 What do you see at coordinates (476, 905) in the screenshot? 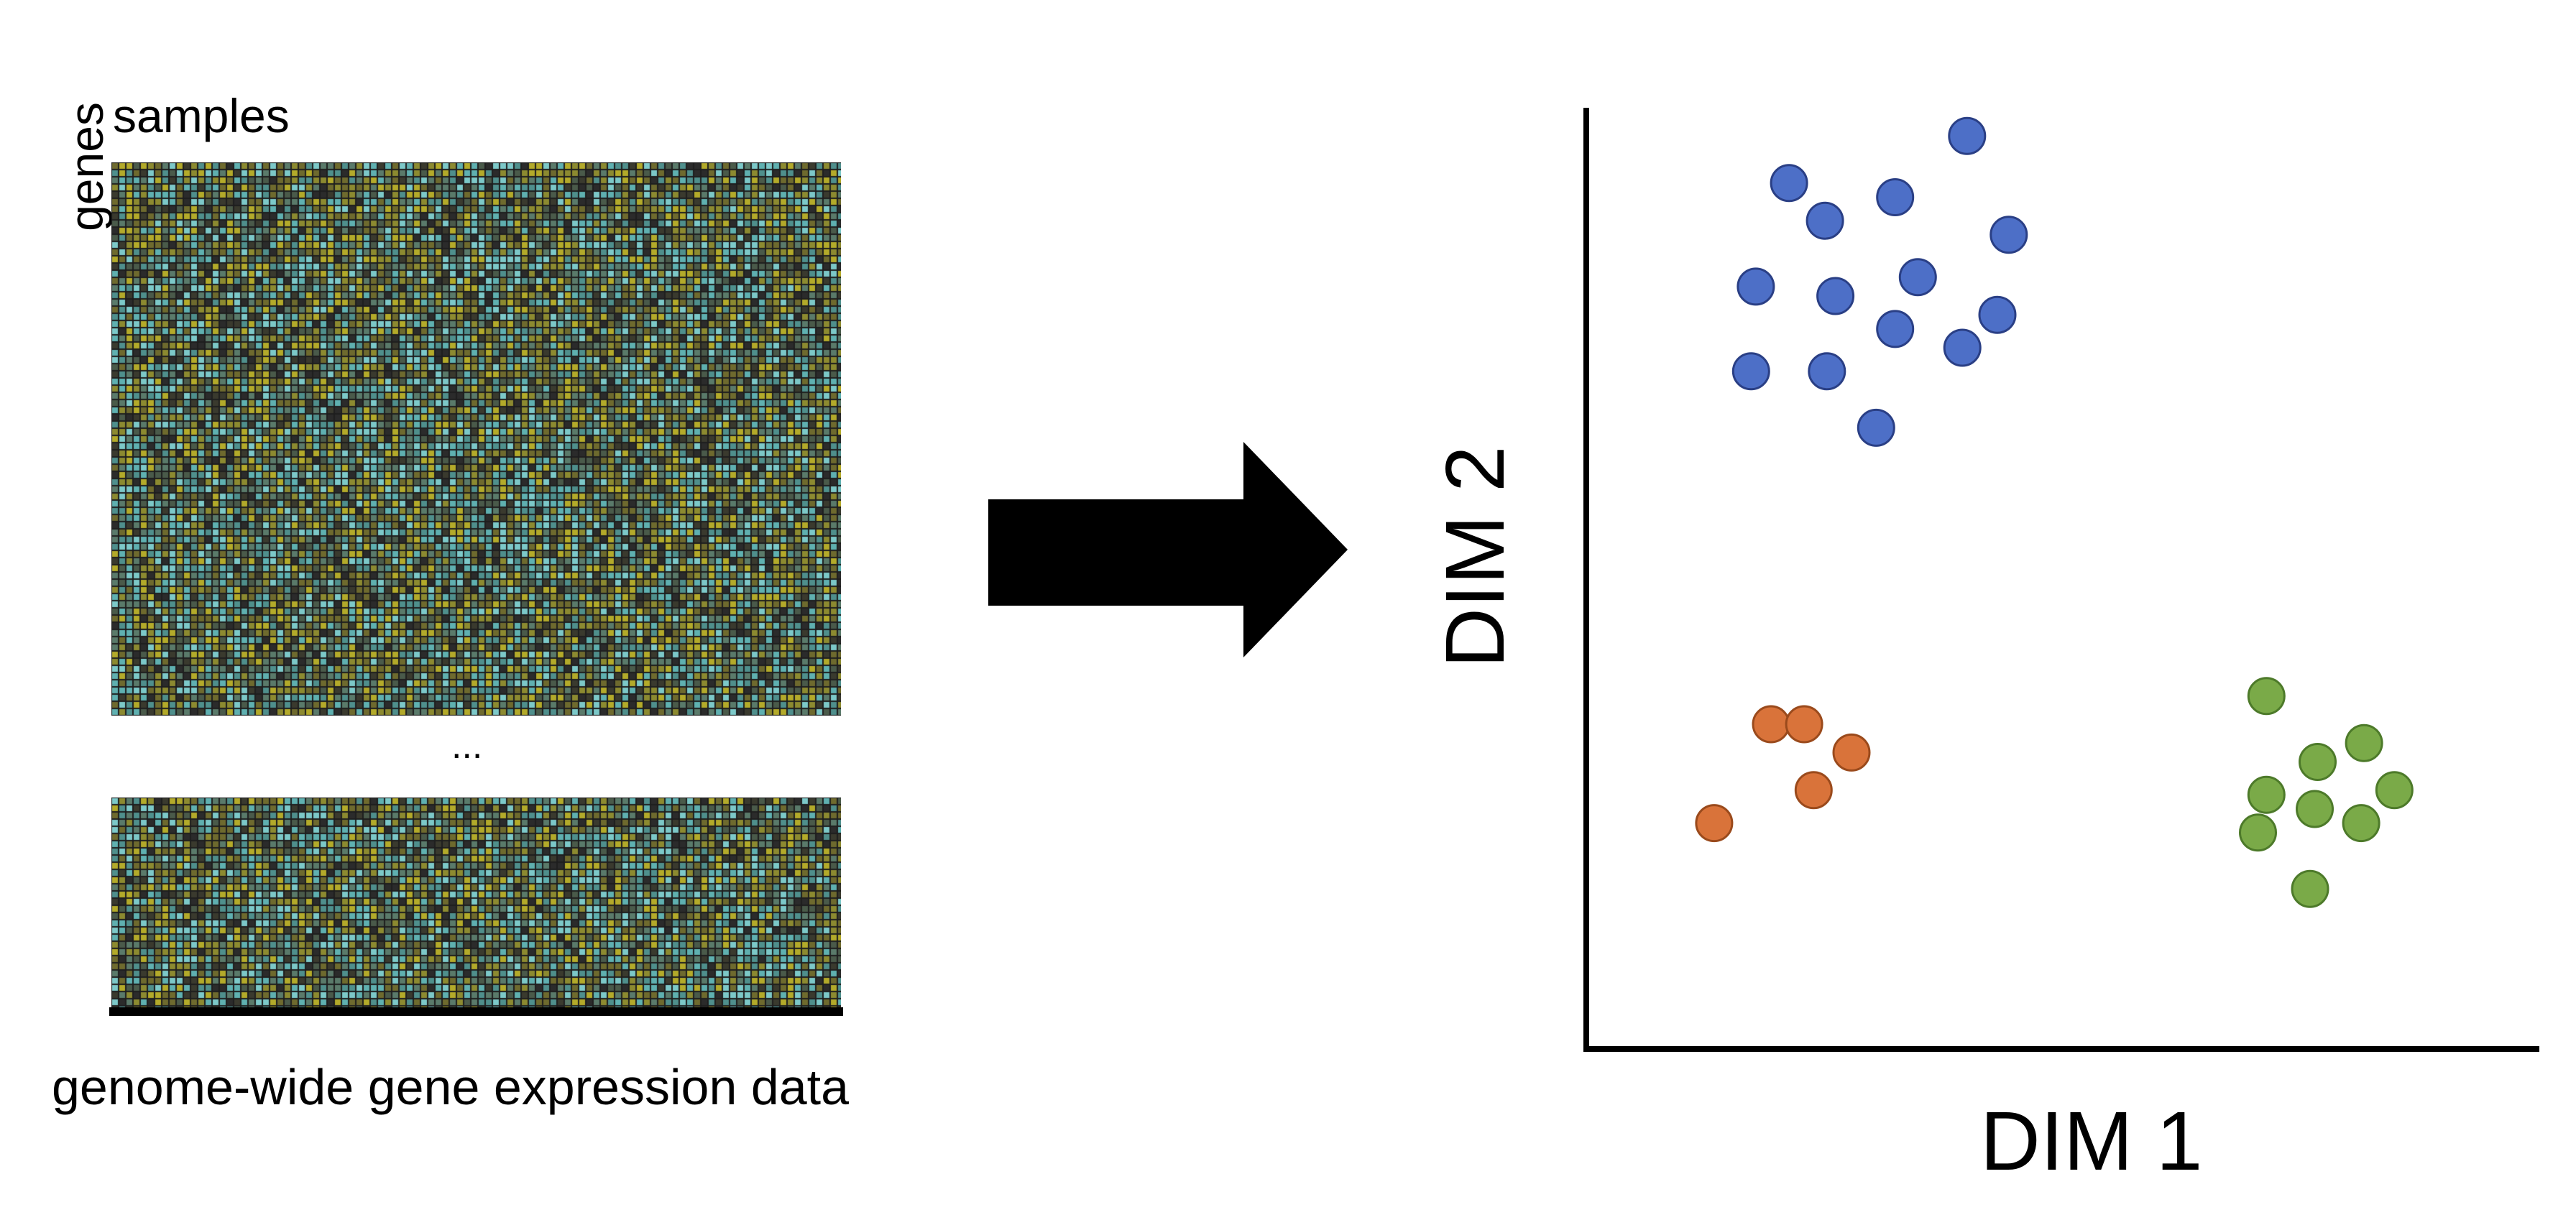
I see `gene-expression-heatmap-bottom` at bounding box center [476, 905].